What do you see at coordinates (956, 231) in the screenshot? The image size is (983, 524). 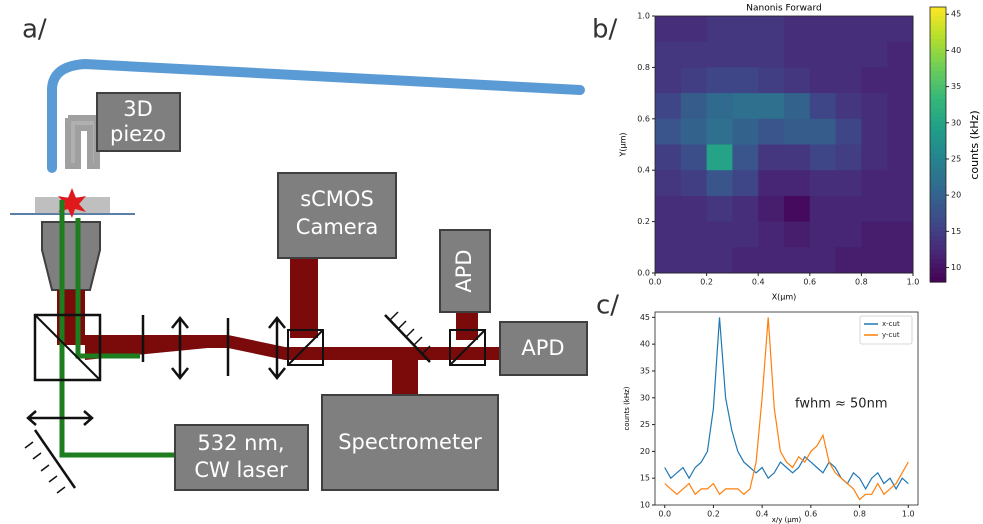 I see `colorbar-tick-label: 15` at bounding box center [956, 231].